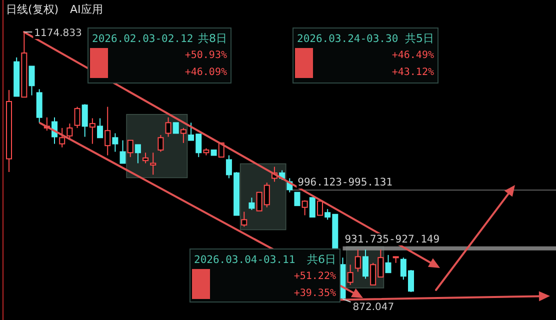  What do you see at coordinates (245, 260) in the screenshot?
I see `annotation: 2026.03.04-03.11` at bounding box center [245, 260].